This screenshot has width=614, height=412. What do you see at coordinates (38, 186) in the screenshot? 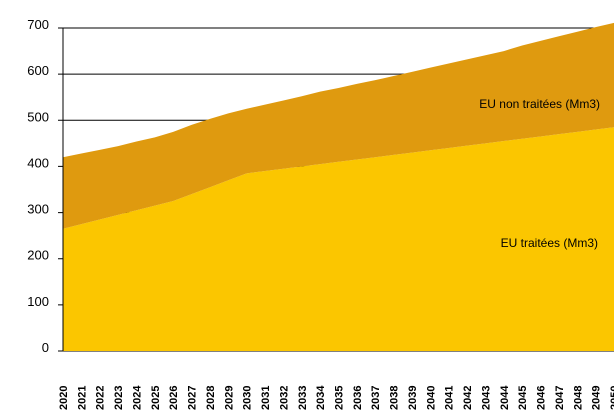
I see `y-axis-tick-labels: 0 100 200 300 400 500 600 700` at bounding box center [38, 186].